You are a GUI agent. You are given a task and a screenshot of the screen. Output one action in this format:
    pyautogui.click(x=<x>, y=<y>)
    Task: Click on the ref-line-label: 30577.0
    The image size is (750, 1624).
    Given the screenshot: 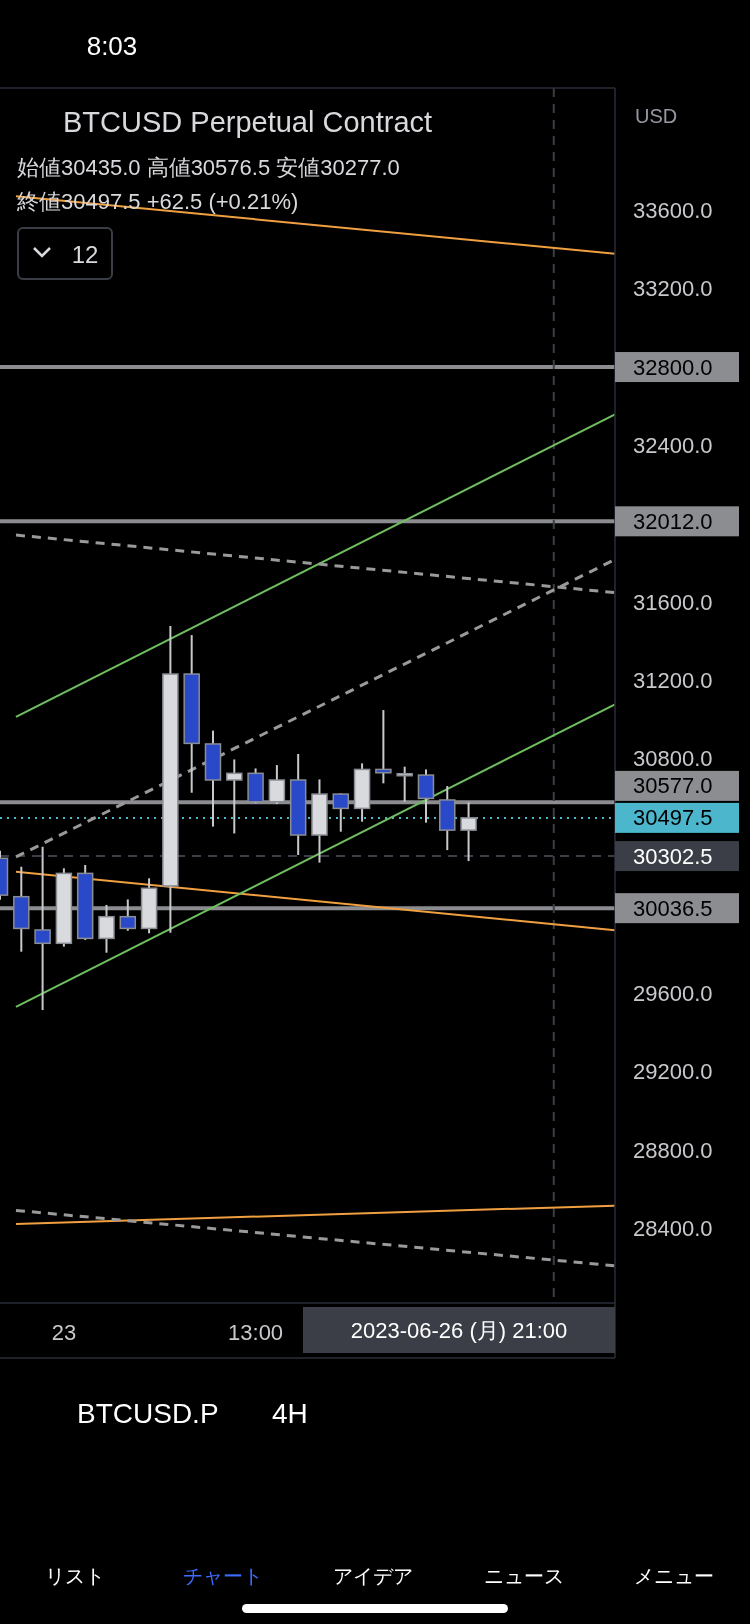 What is the action you would take?
    pyautogui.click(x=673, y=786)
    